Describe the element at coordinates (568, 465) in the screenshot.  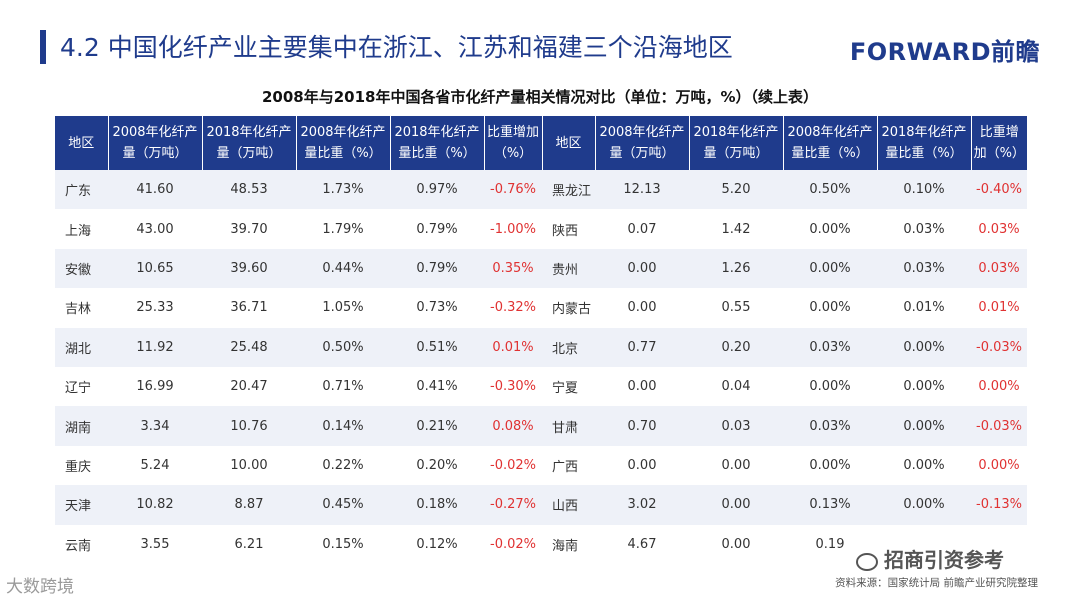
I see `region-cell: 广西` at that location.